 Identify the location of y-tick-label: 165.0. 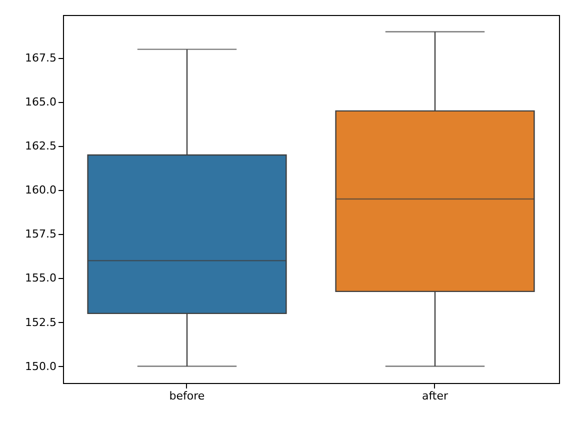
(40, 102).